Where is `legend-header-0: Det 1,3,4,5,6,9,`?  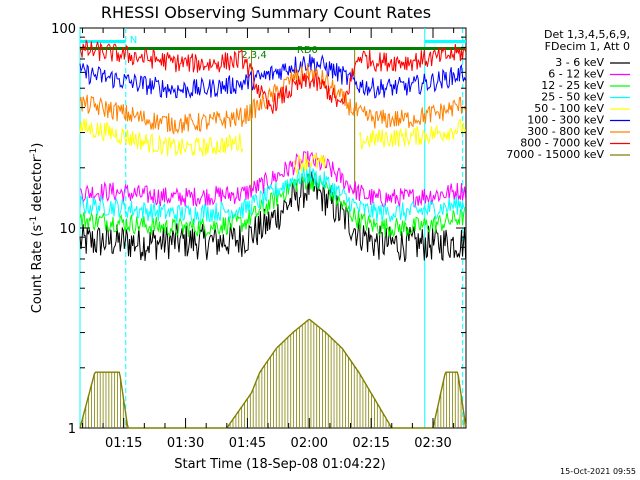
legend-header-0: Det 1,3,4,5,6,9, is located at coordinates (587, 34).